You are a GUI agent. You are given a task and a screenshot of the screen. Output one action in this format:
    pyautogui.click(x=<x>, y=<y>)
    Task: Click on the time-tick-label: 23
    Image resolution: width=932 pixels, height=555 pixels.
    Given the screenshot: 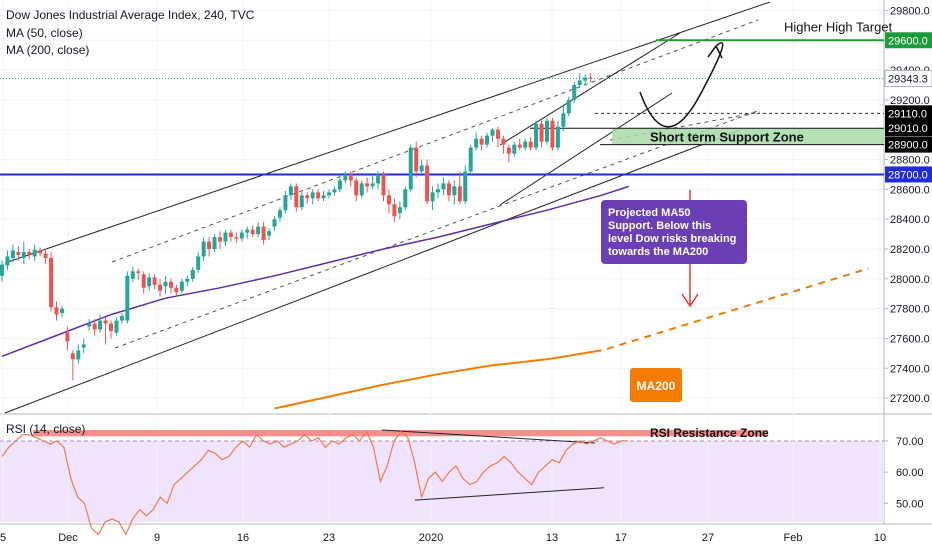 What is the action you would take?
    pyautogui.click(x=329, y=538)
    